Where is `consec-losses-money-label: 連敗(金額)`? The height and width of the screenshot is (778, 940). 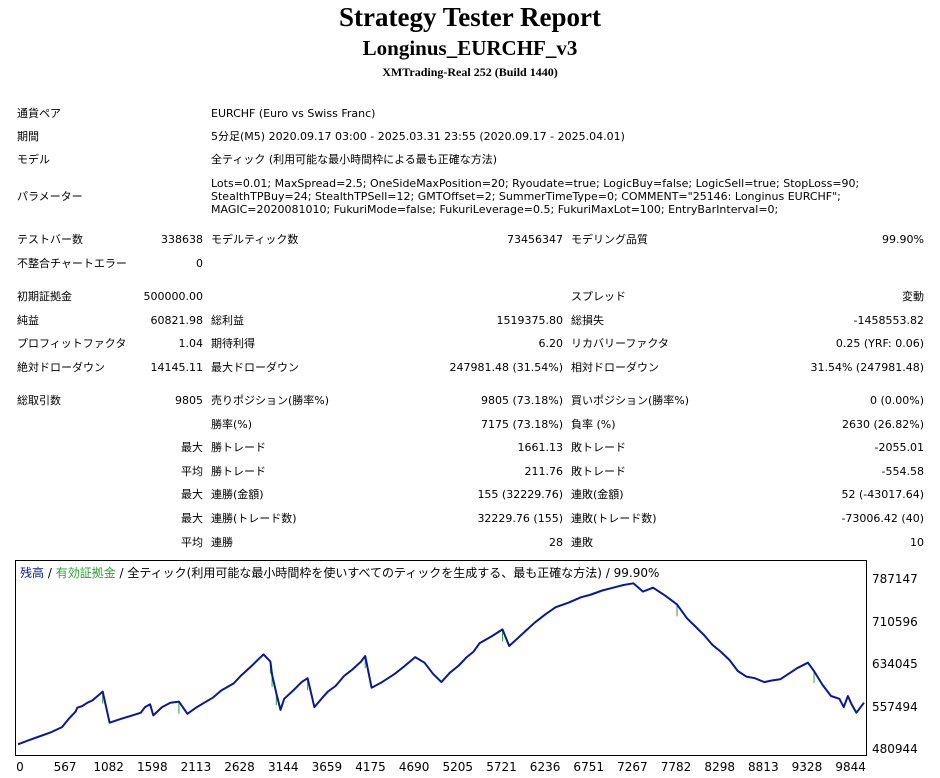 consec-losses-money-label: 連敗(金額) is located at coordinates (597, 494).